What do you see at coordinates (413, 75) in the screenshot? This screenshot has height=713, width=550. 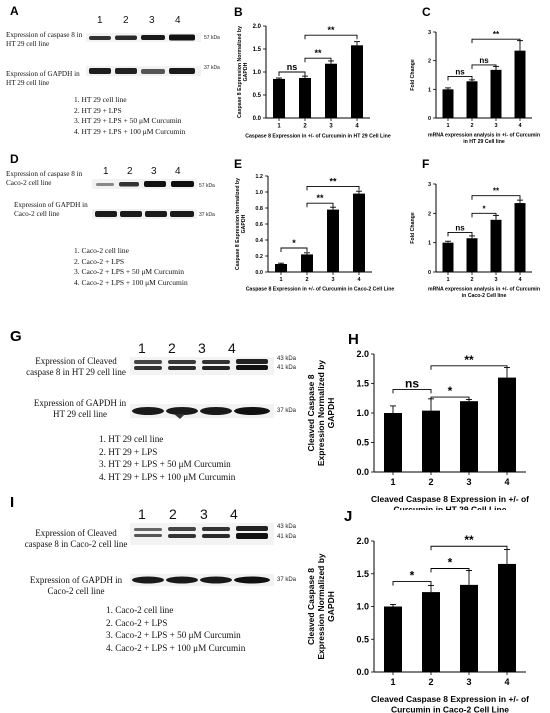 I see `y-axis-label: Fold Change` at bounding box center [413, 75].